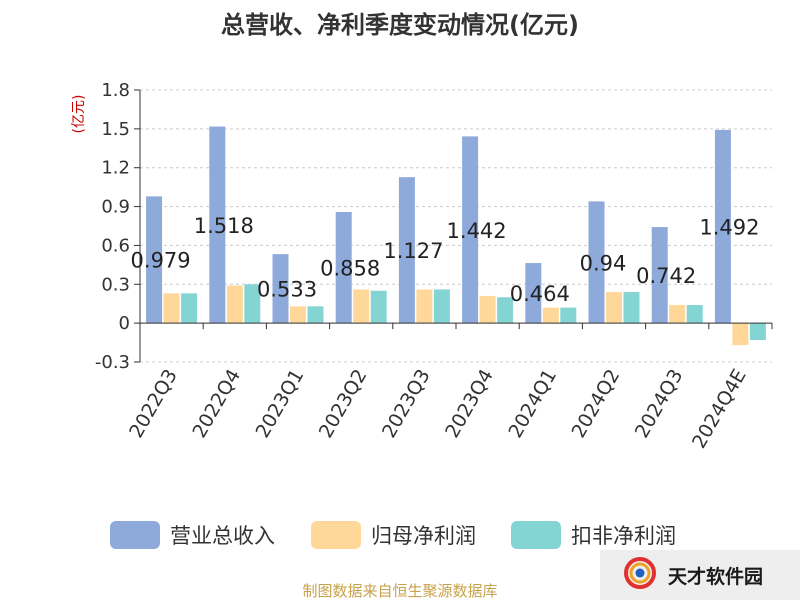  What do you see at coordinates (413, 251) in the screenshot?
I see `data-label: 1.127` at bounding box center [413, 251].